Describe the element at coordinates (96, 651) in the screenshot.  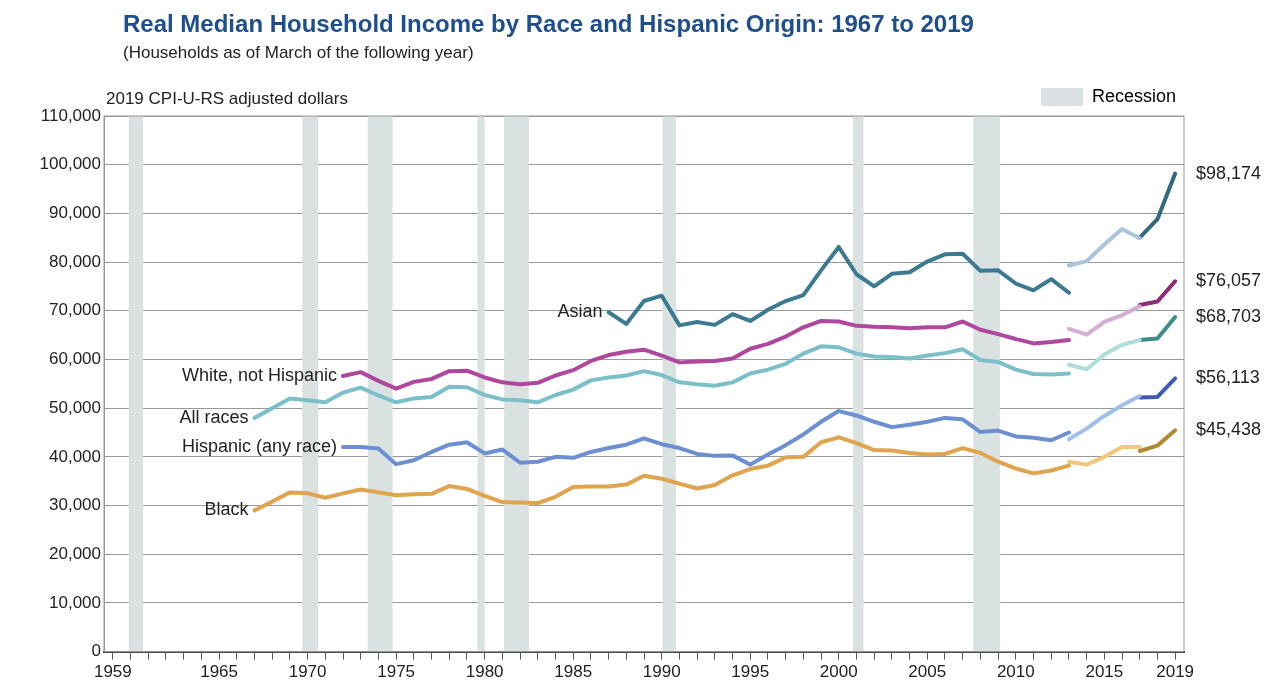
I see `y-tick-label: 0` at that location.